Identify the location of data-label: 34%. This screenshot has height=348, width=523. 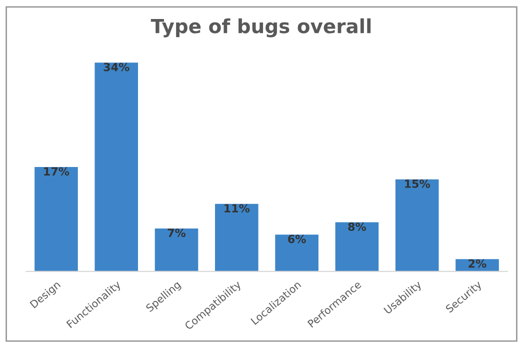
(117, 67).